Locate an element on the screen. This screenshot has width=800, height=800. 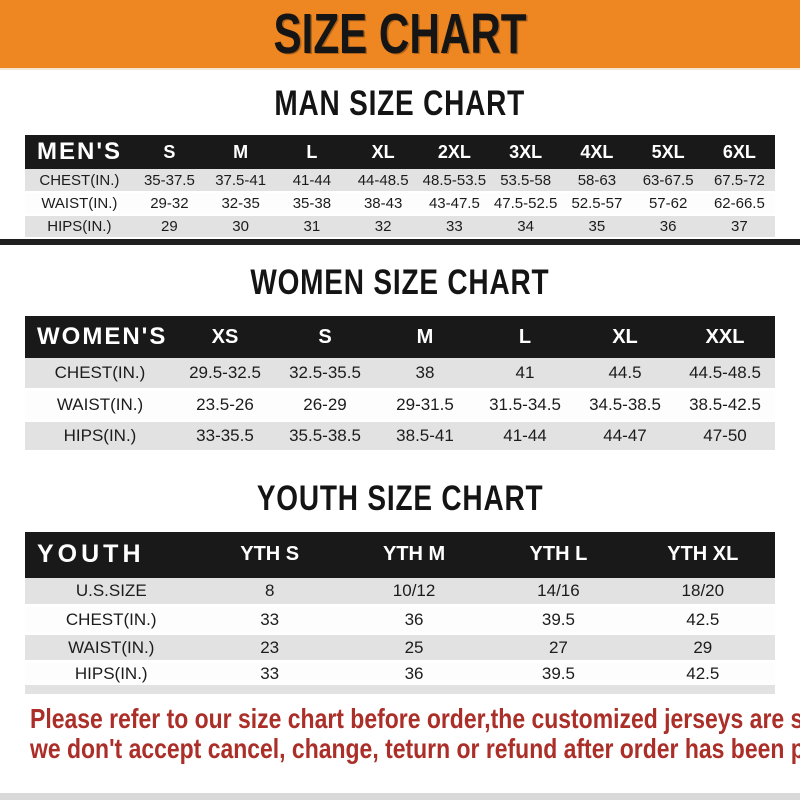
size-value-cell: 47.5-52.5 is located at coordinates (525, 203).